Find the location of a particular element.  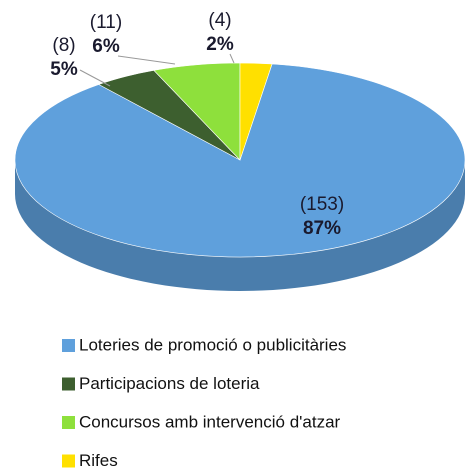

legend-label: Participacions de loteria is located at coordinates (169, 383).